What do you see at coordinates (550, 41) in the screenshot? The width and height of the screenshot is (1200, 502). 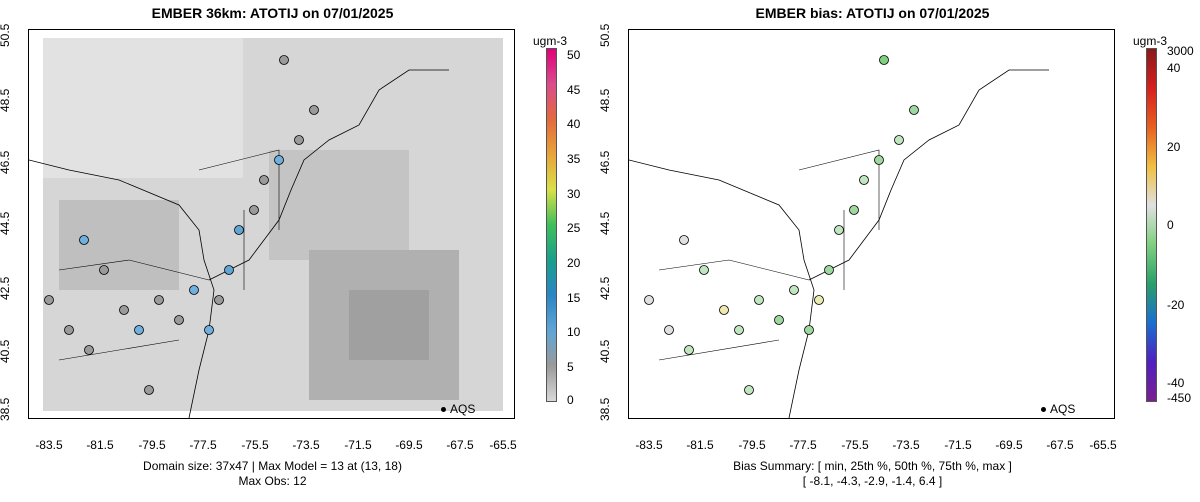 I see `model-legend-units: ugm-3` at bounding box center [550, 41].